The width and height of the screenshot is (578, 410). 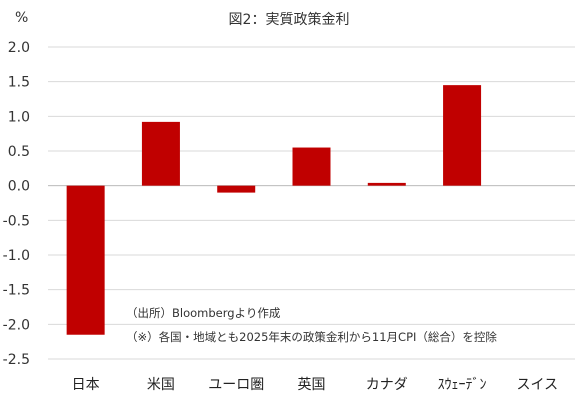 I want to click on x-tick-label: 英国, so click(x=312, y=384).